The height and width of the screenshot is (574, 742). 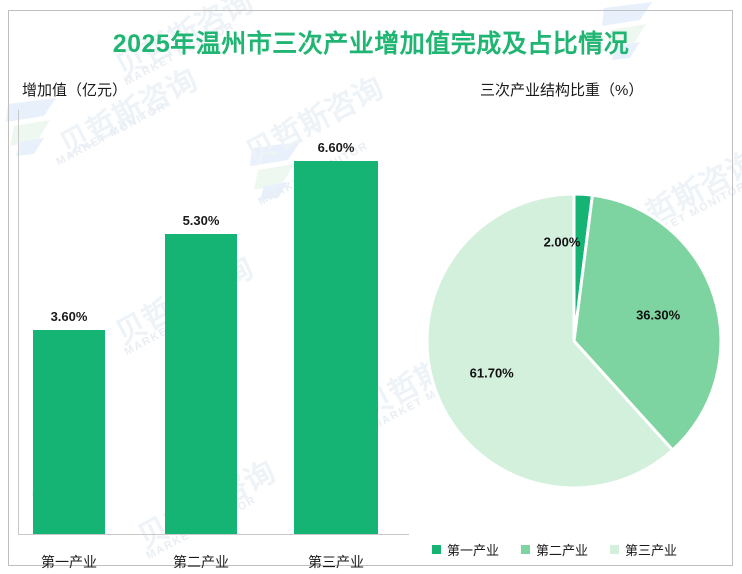 I want to click on bar-third-industry: 6.60%, so click(x=336, y=337).